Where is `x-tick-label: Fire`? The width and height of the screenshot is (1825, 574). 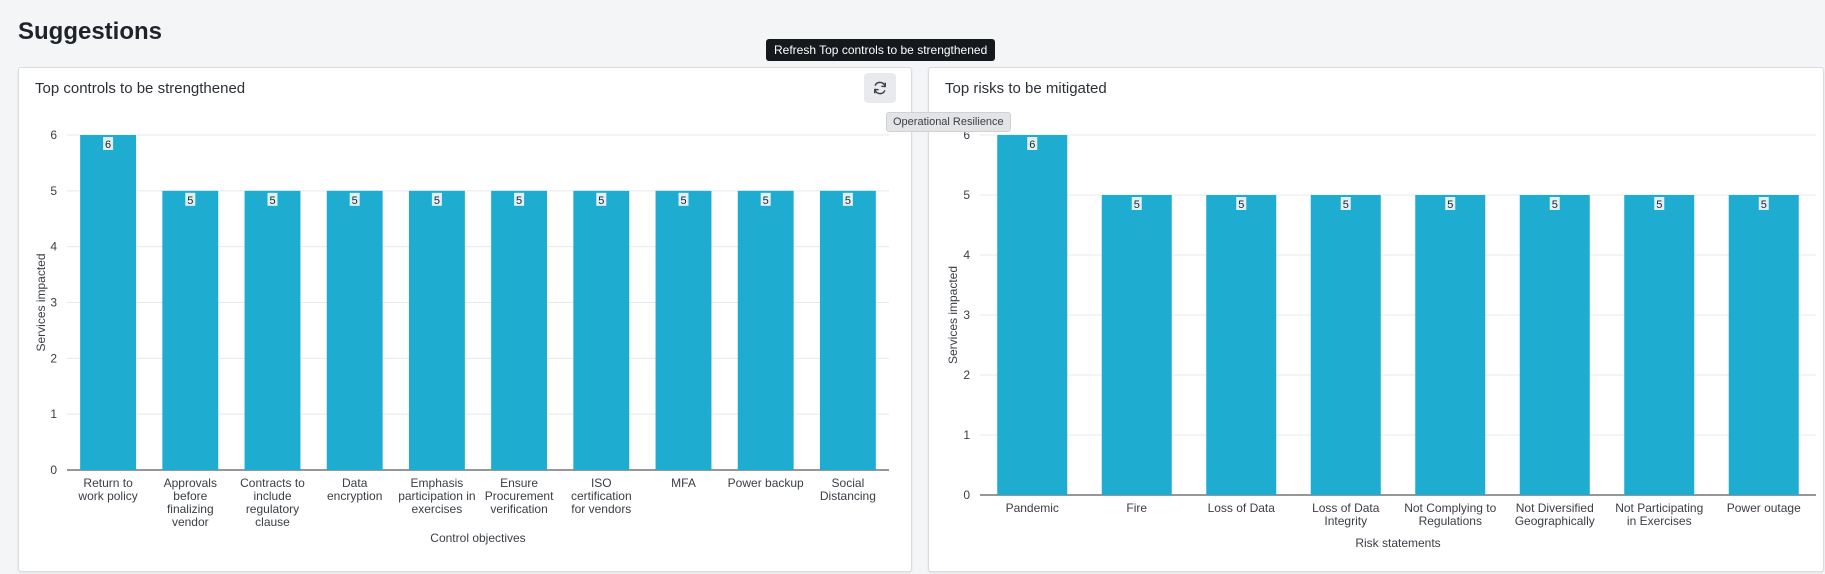 x-tick-label: Fire is located at coordinates (1136, 508).